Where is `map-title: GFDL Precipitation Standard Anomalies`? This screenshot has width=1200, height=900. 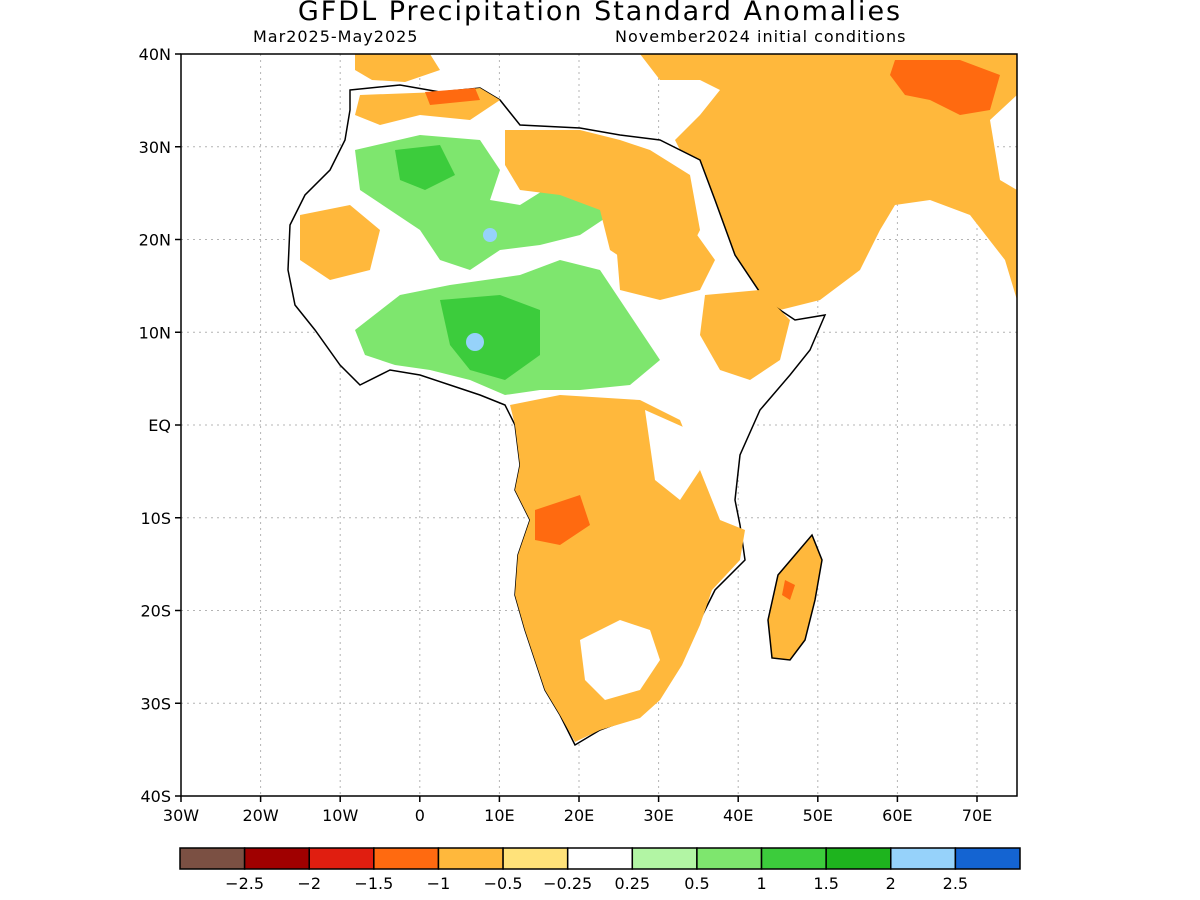
map-title: GFDL Precipitation Standard Anomalies is located at coordinates (600, 13).